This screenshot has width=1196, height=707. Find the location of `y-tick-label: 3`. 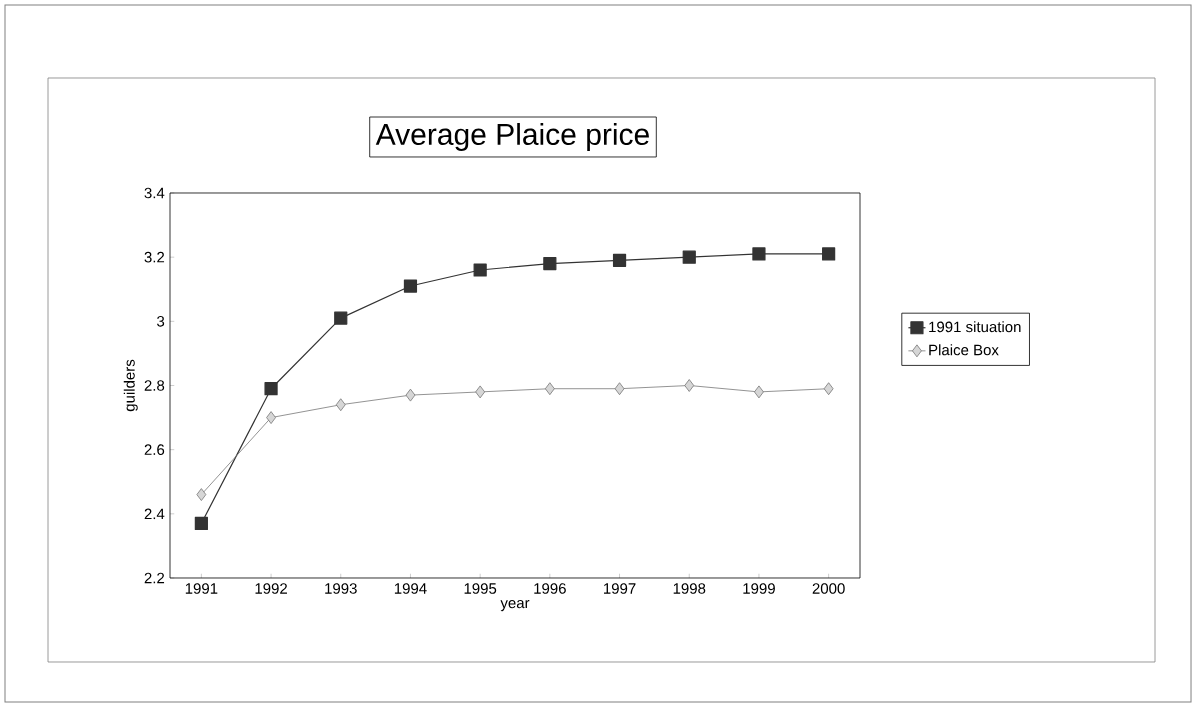

y-tick-label: 3 is located at coordinates (161, 321).